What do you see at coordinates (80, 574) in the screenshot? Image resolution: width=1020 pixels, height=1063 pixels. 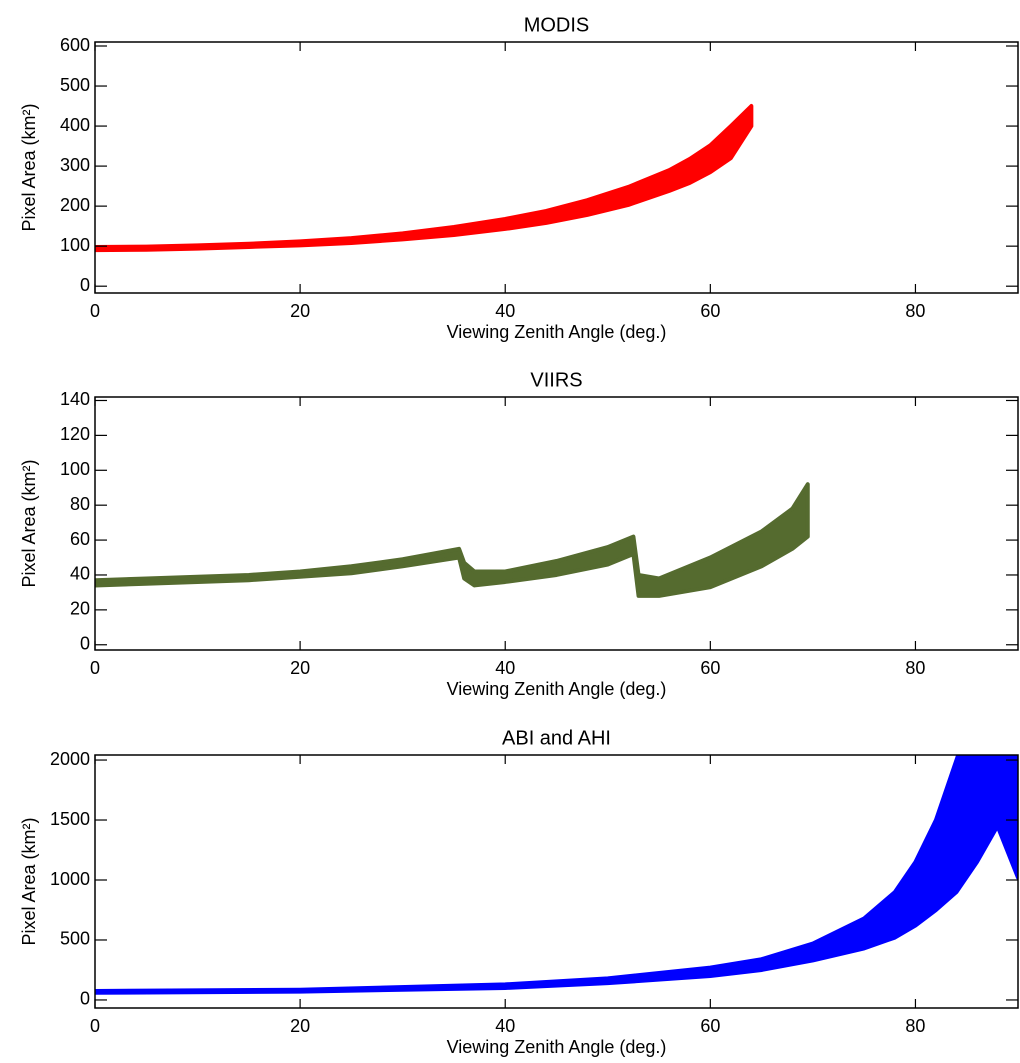 I see `y-tick-label: 40` at bounding box center [80, 574].